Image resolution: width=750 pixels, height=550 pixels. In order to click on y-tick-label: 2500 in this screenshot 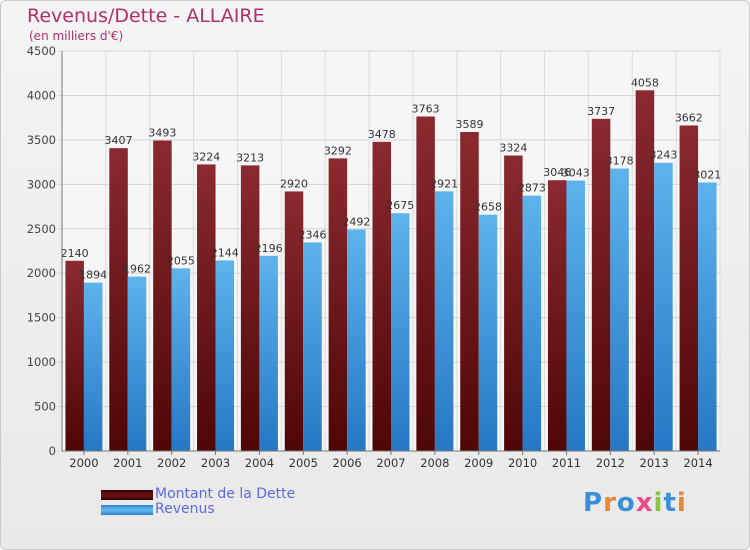, I will do `click(41, 229)`.